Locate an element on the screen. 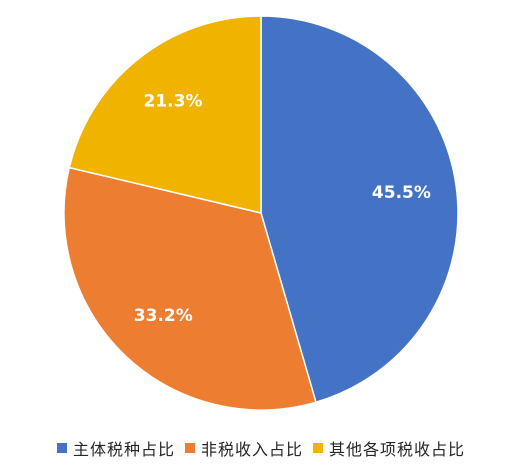 This screenshot has height=473, width=522. legend-swatch-main-tax is located at coordinates (61, 448).